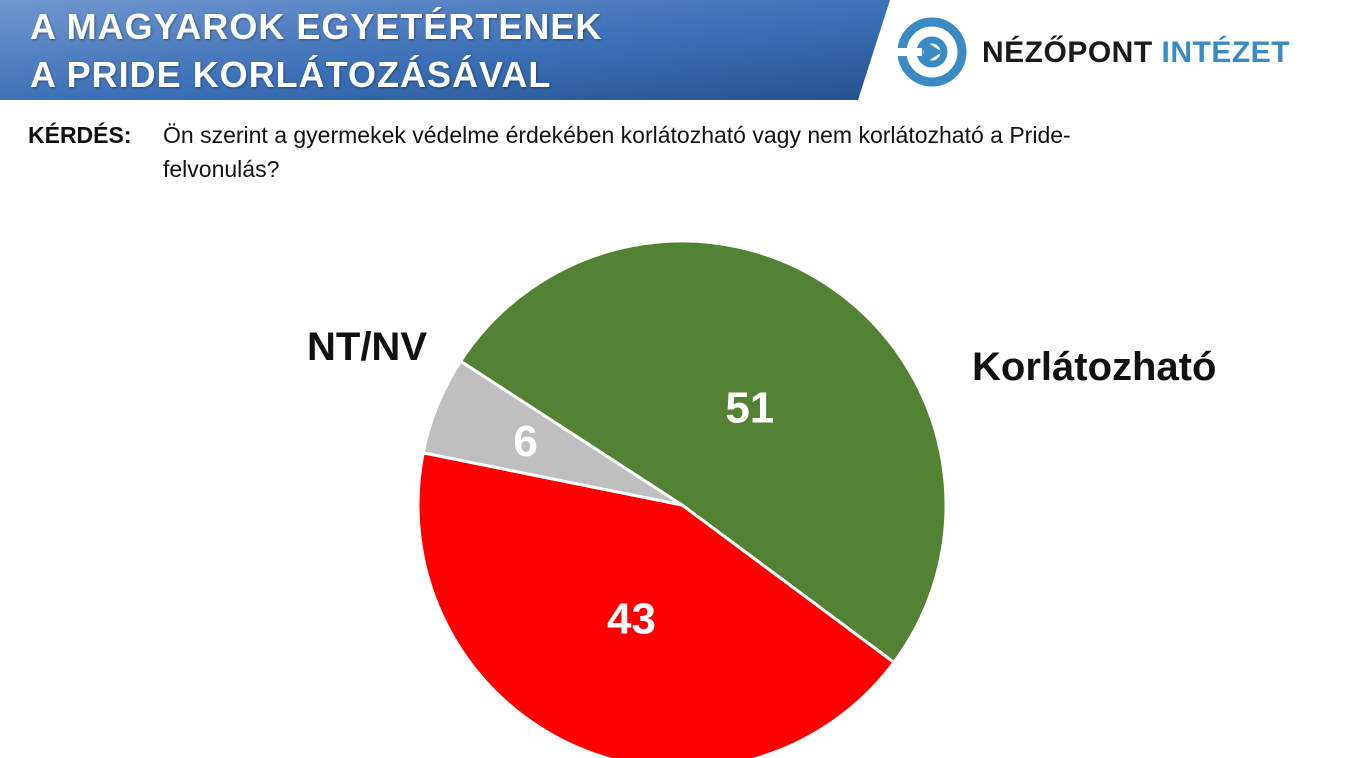 The height and width of the screenshot is (758, 1347). Describe the element at coordinates (1067, 52) in the screenshot. I see `logo-text-nezopont: NÉZŐPONT` at that location.